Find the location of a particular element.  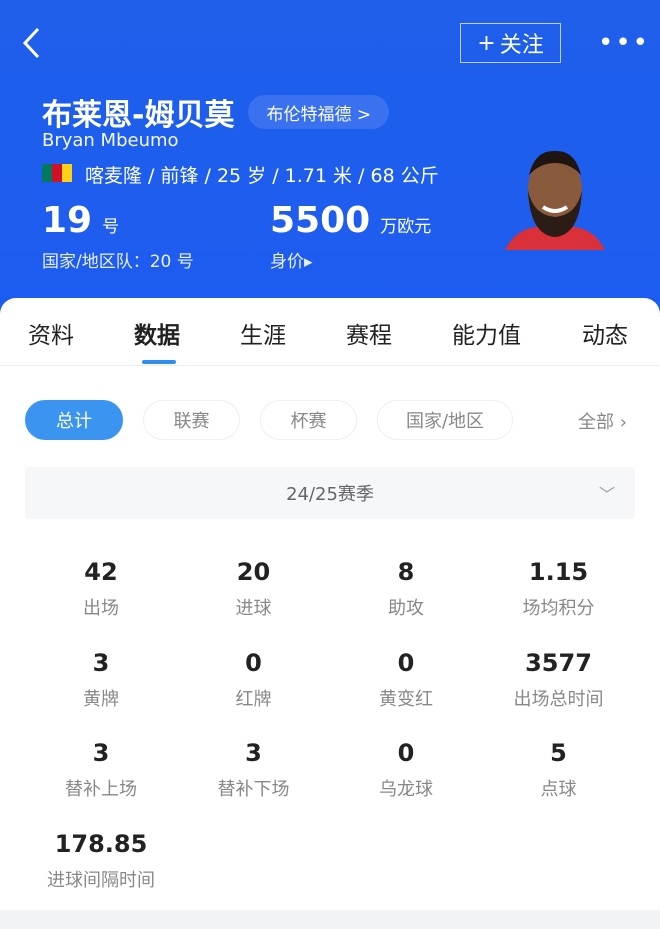

tab-ability: 能力值 is located at coordinates (486, 336).